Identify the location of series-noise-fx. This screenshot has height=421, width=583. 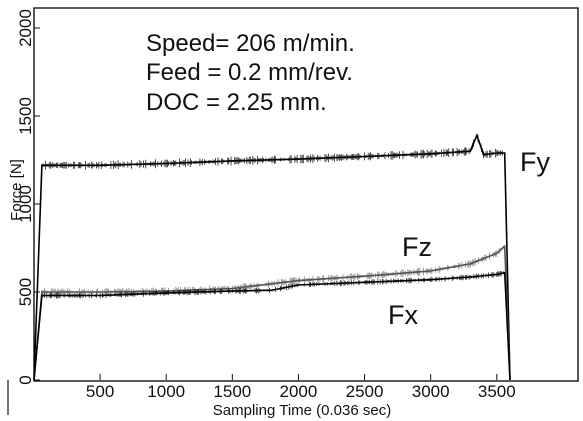
(272, 285).